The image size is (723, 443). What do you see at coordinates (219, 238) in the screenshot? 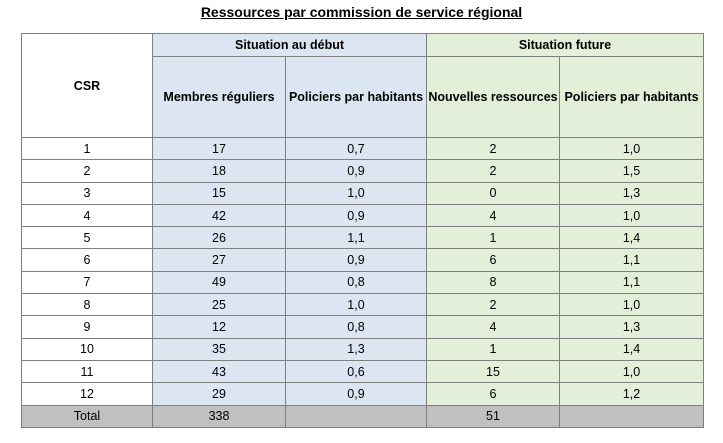
I see `cell-members: 26` at bounding box center [219, 238].